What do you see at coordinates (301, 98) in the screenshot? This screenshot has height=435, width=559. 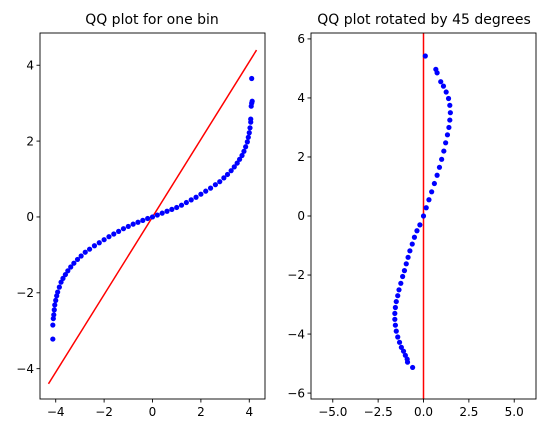 I see `right-y-tick-label: 4` at bounding box center [301, 98].